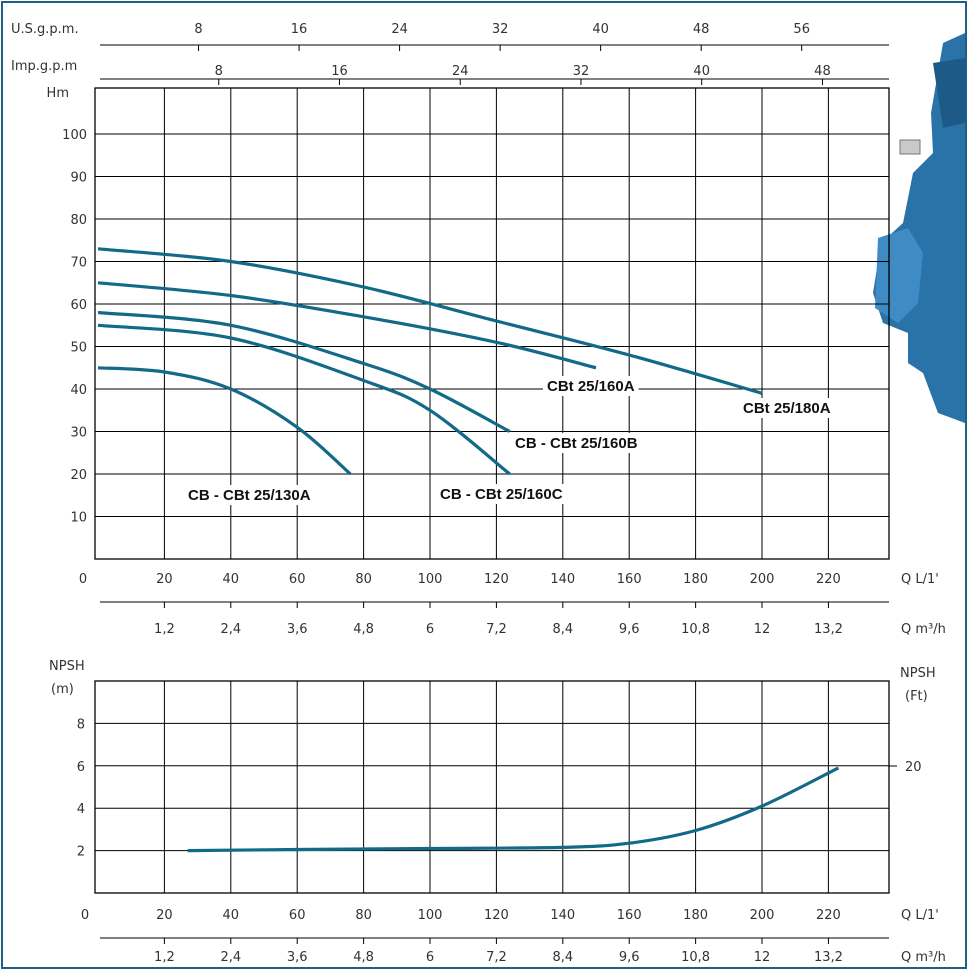  Describe the element at coordinates (629, 629) in the screenshot. I see `m3h-tick-label: 9,6` at that location.